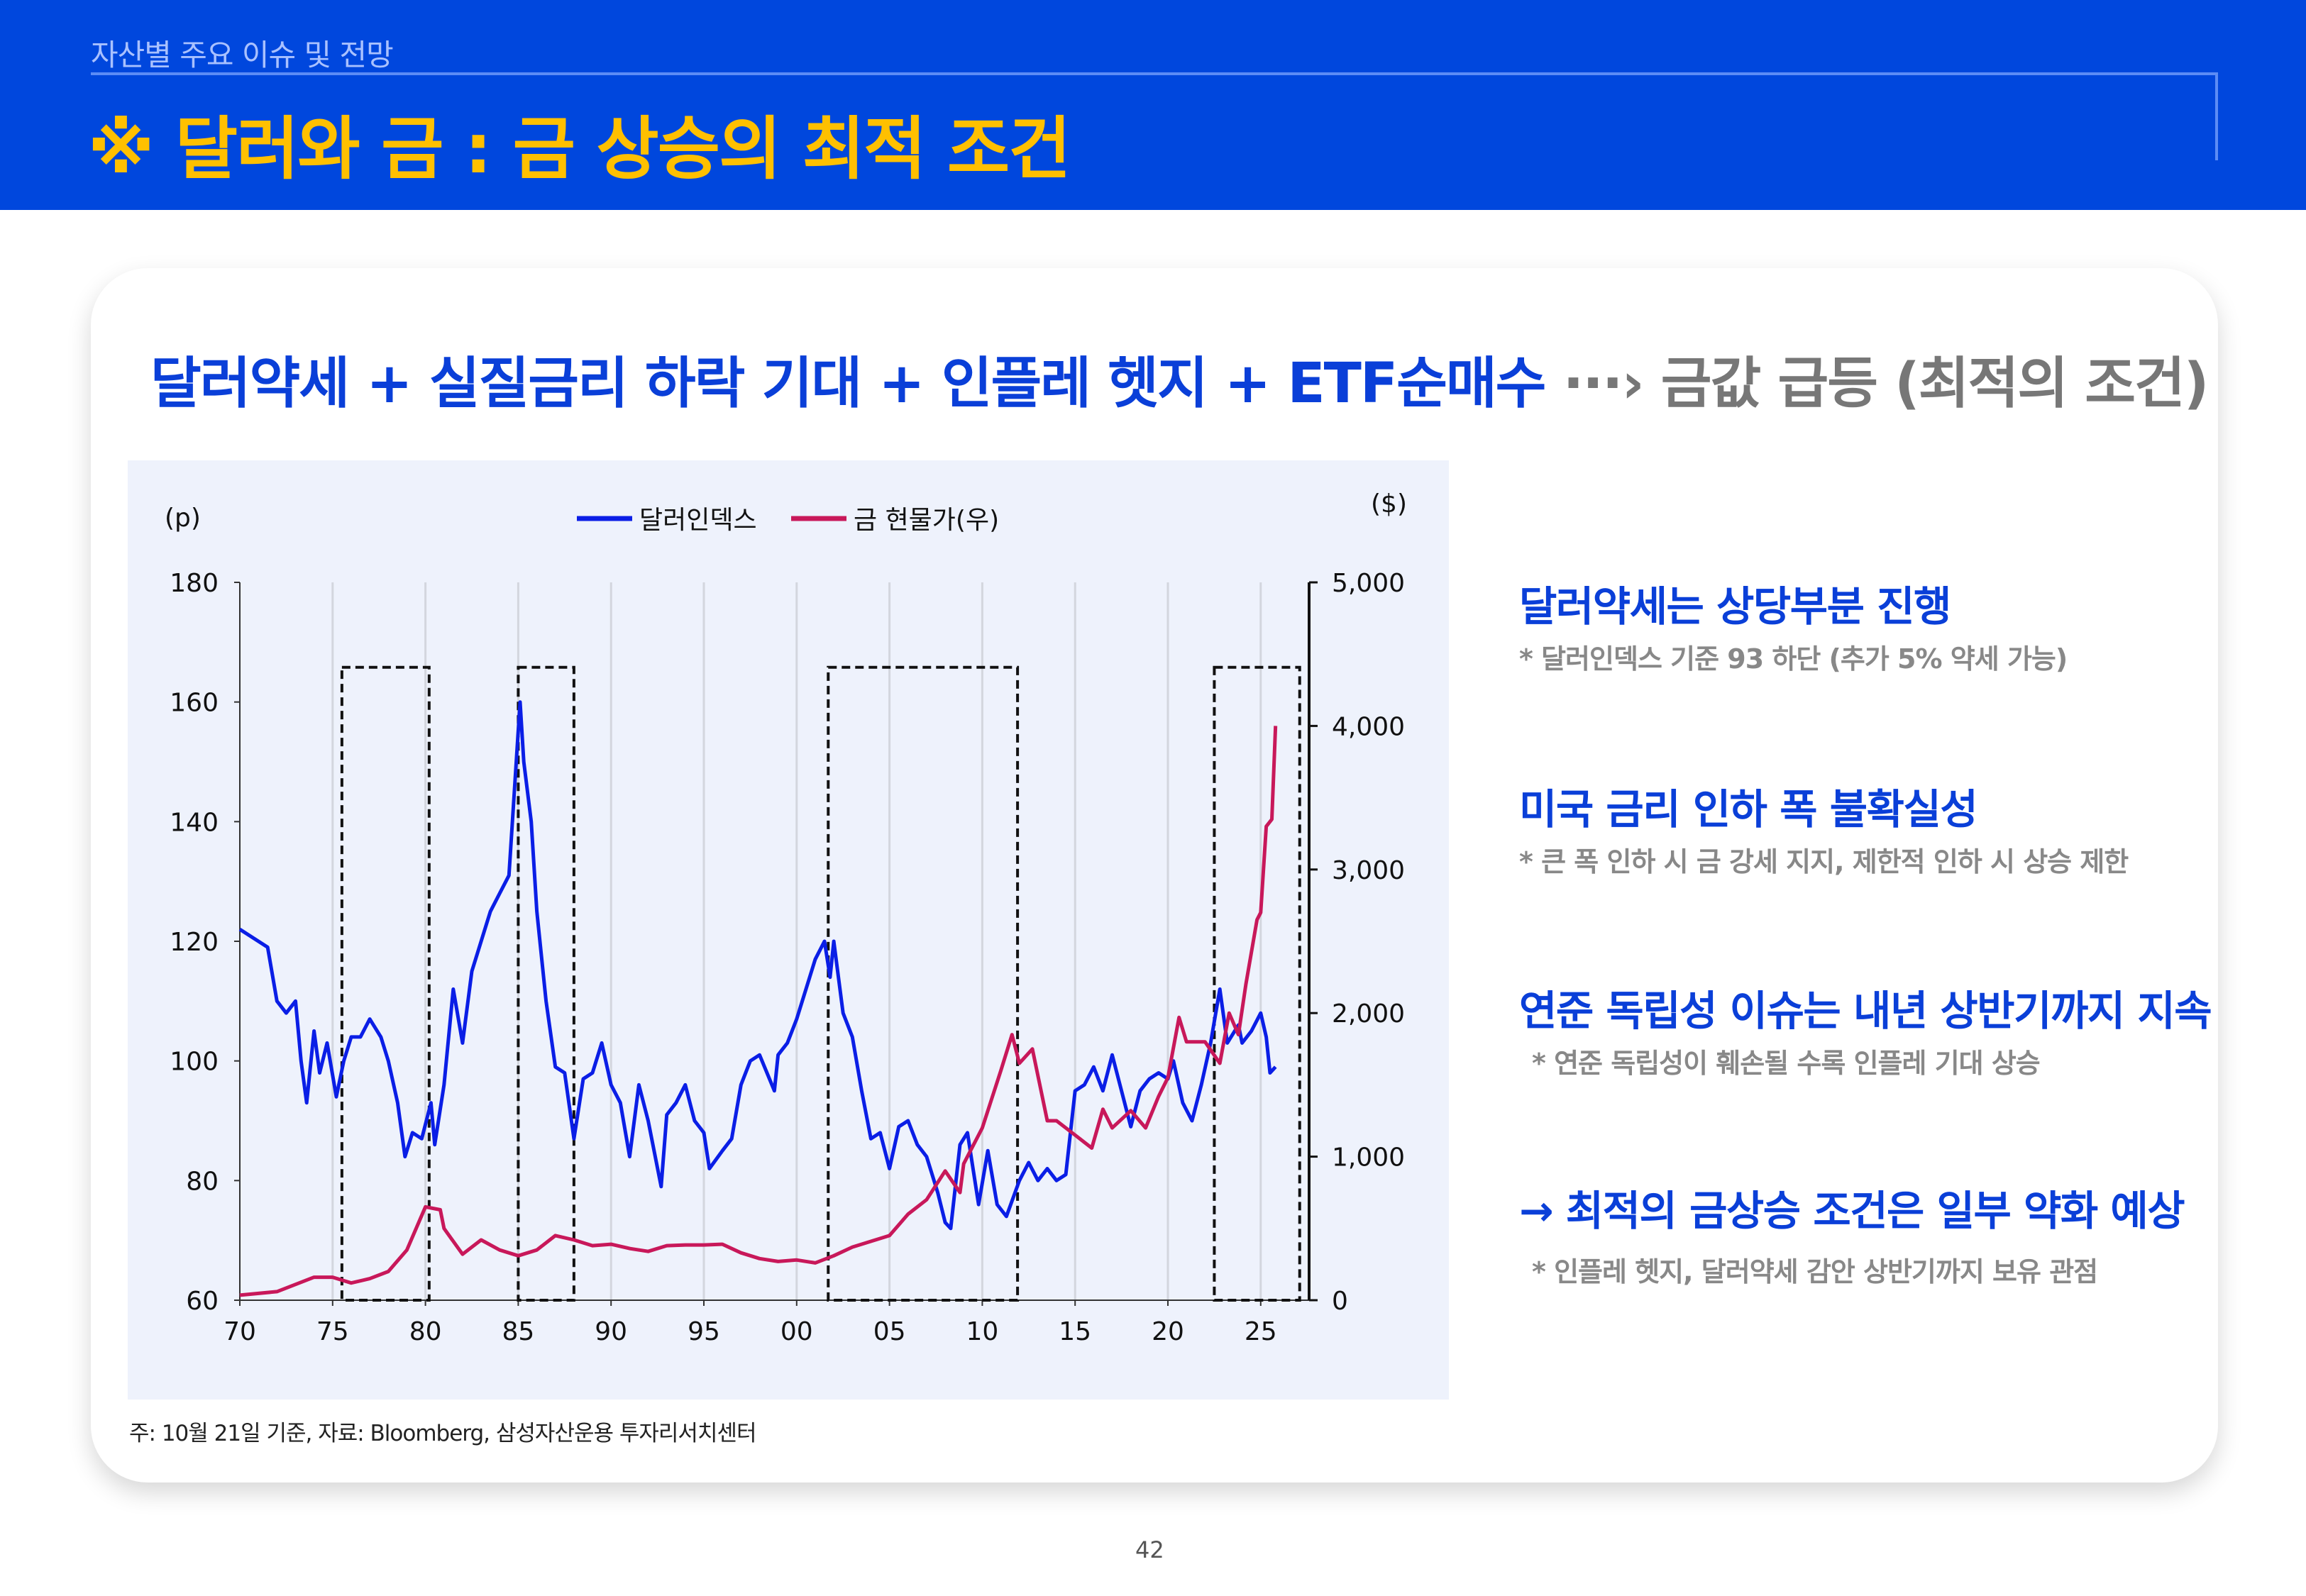  What do you see at coordinates (1168, 1331) in the screenshot?
I see `x-tick-label: 20` at bounding box center [1168, 1331].